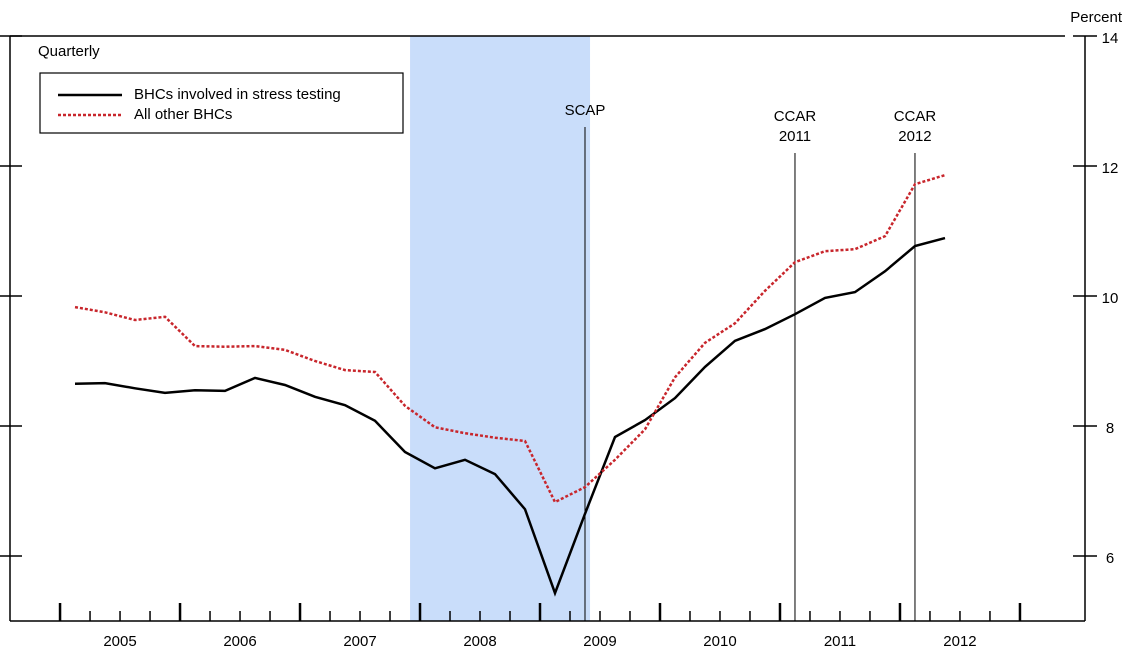 This screenshot has height=661, width=1135. I want to click on y-axis-label: Percent, so click(1096, 17).